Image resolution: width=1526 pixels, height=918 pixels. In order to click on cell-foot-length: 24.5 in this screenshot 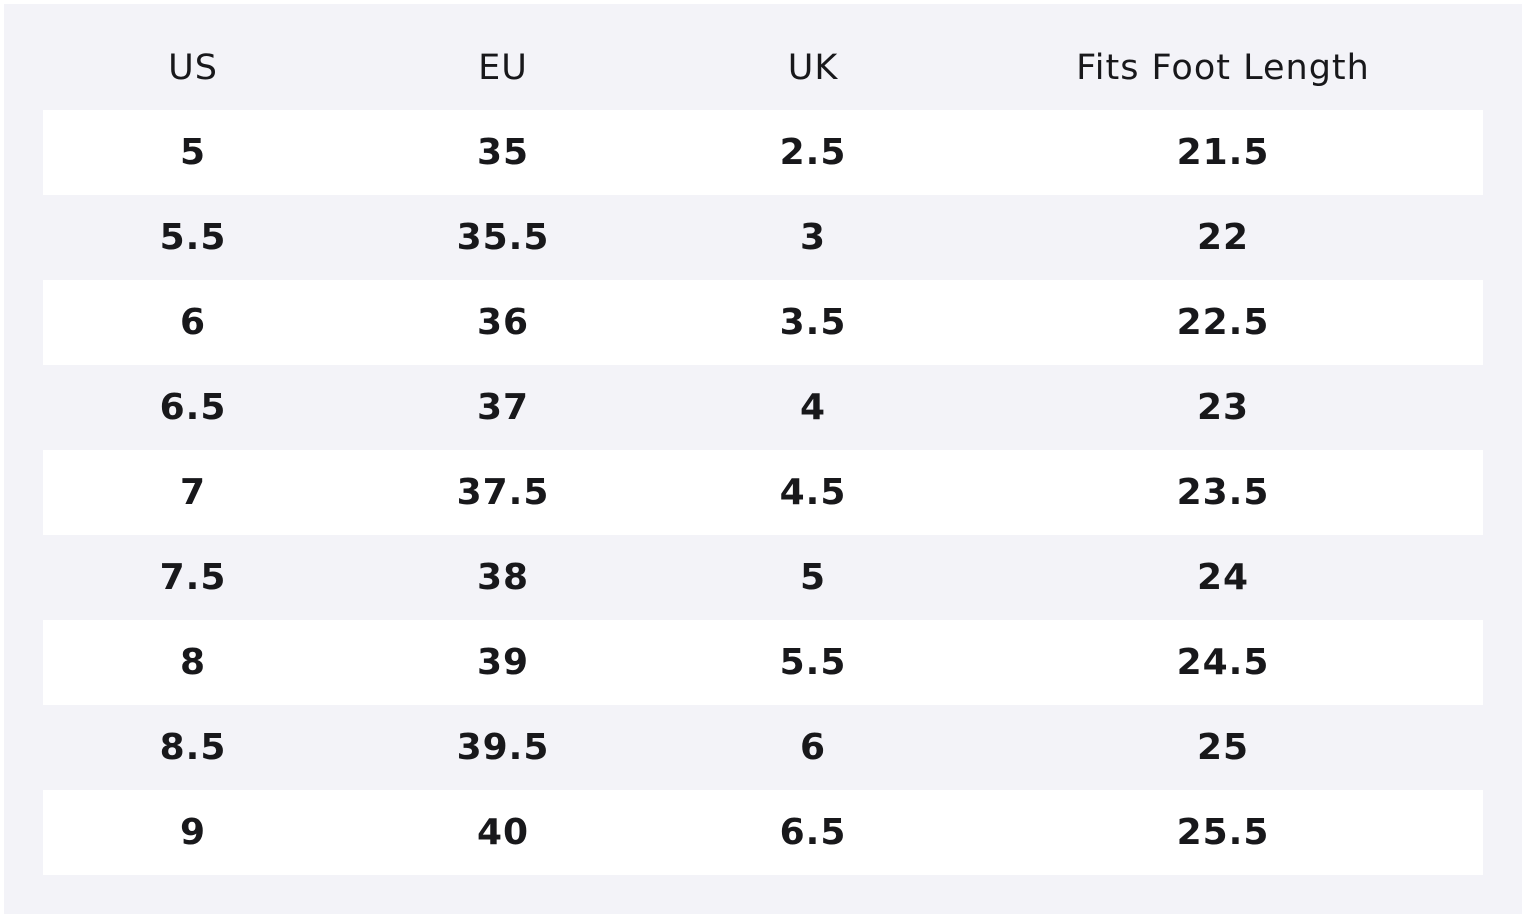, I will do `click(1223, 662)`.